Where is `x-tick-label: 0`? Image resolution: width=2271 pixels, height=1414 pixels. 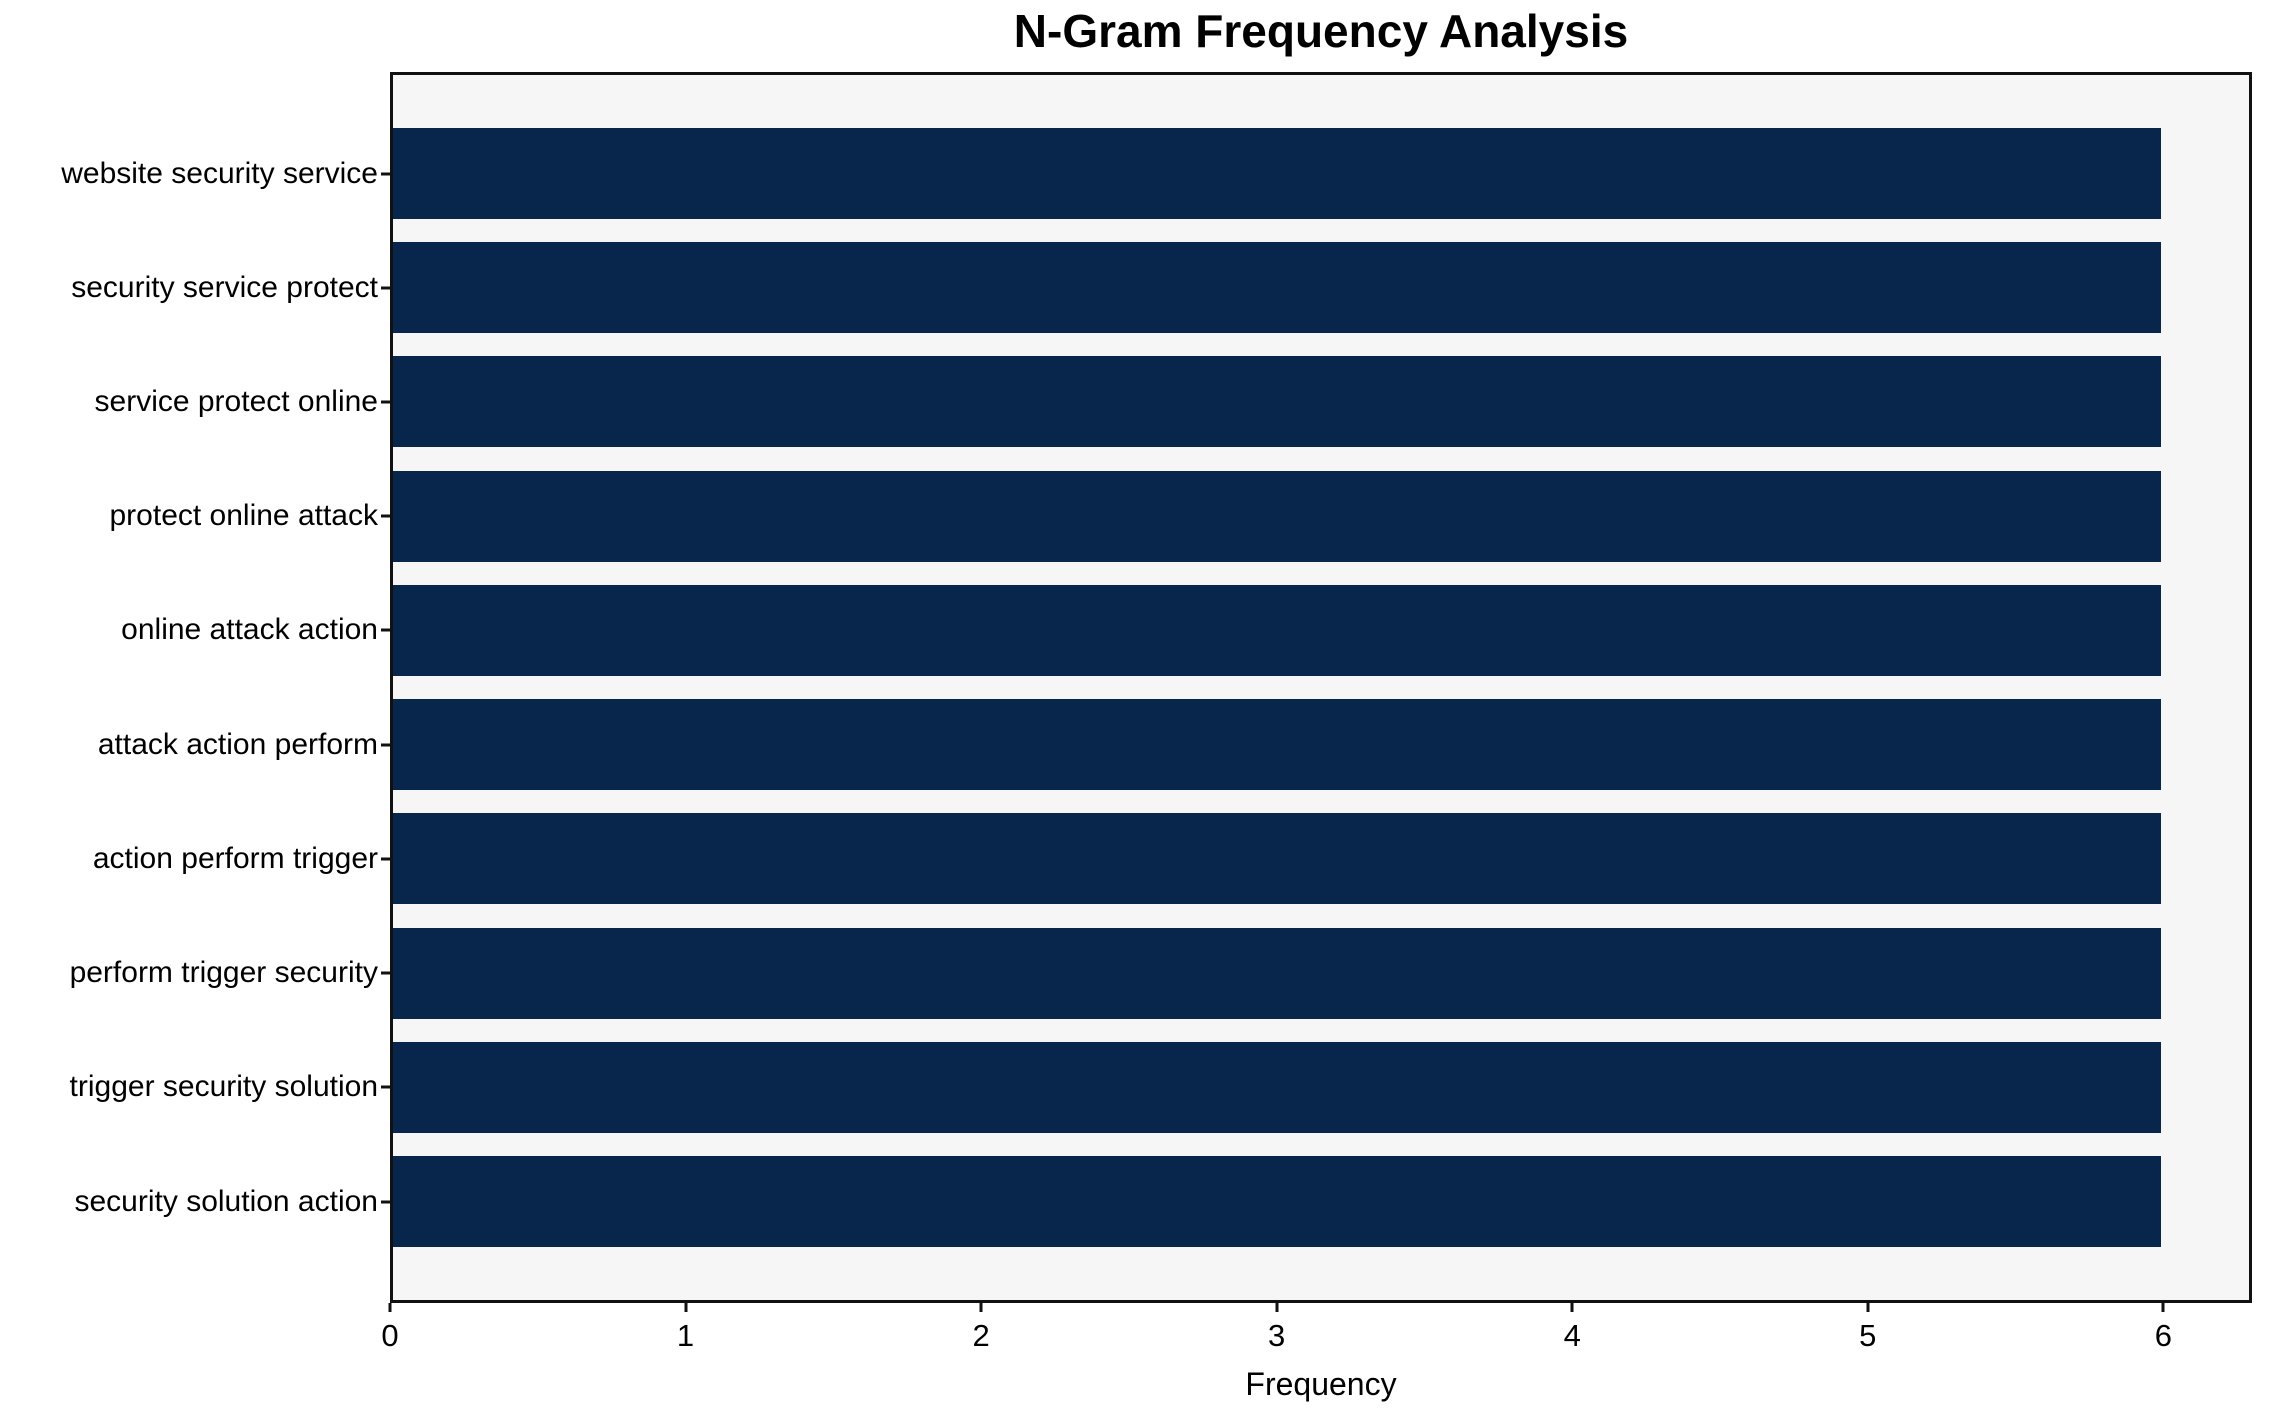 x-tick-label: 0 is located at coordinates (390, 1335).